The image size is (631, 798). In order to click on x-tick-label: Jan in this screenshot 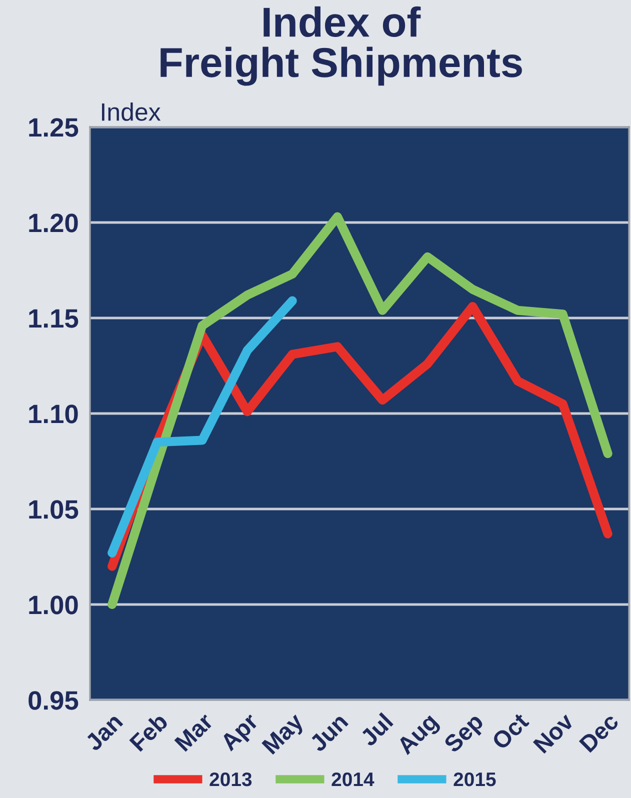, I will do `click(104, 732)`.